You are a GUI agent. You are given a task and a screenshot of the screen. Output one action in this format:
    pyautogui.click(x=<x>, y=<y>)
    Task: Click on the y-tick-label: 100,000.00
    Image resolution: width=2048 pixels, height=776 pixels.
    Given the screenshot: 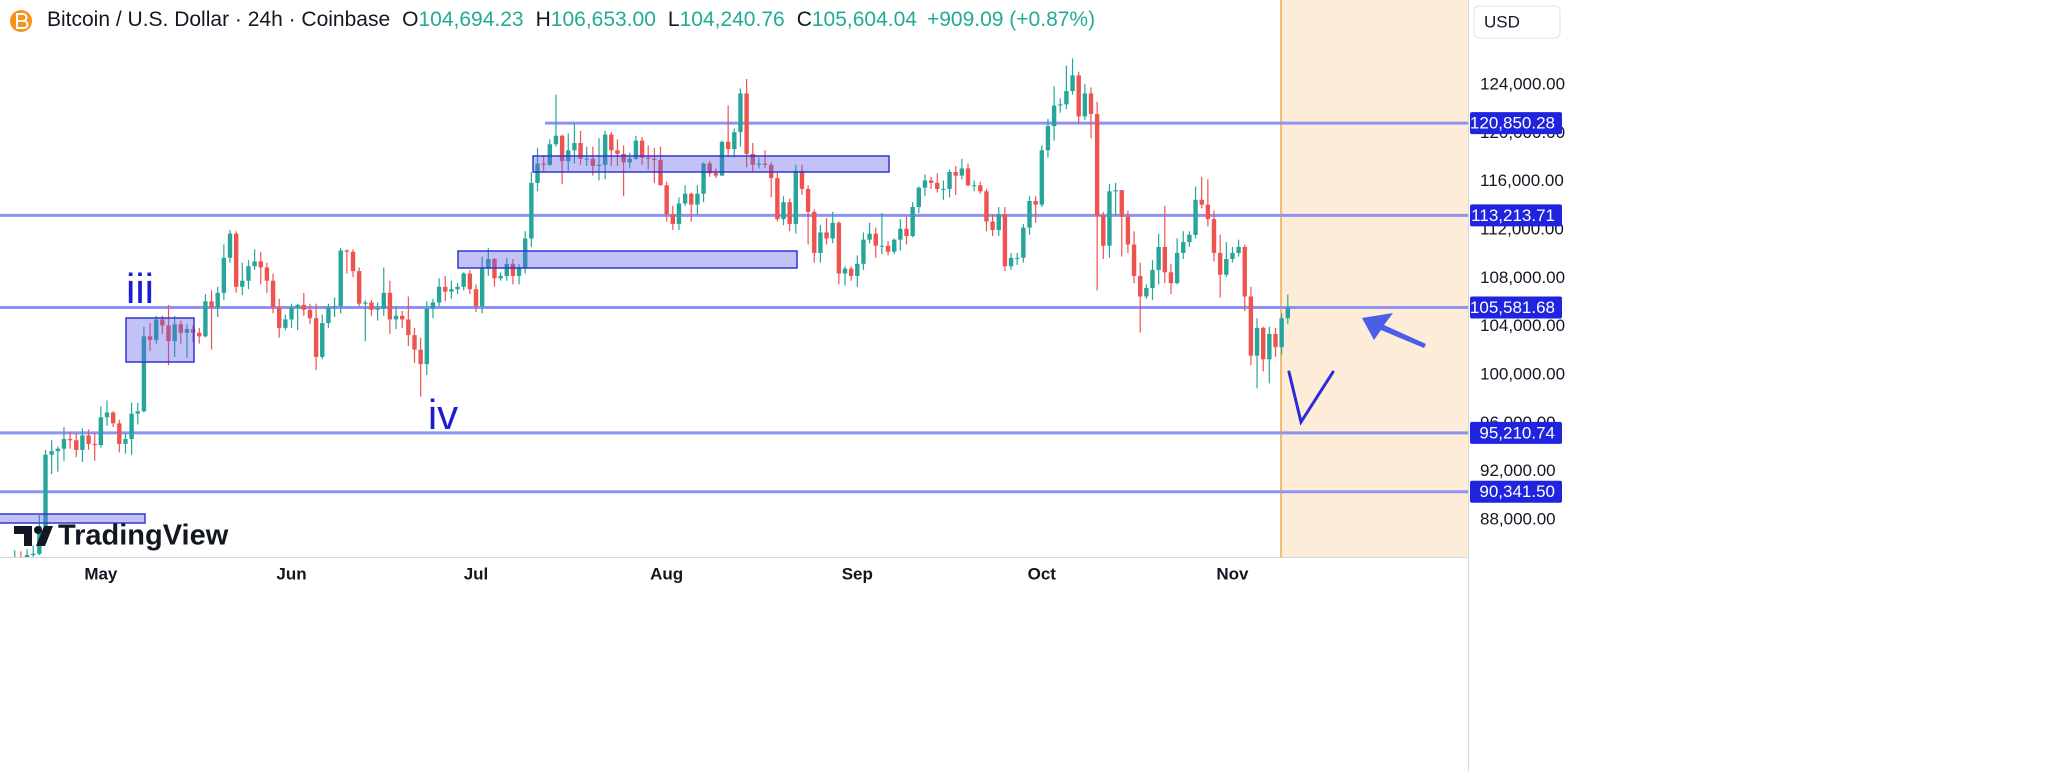 What is the action you would take?
    pyautogui.click(x=1522, y=373)
    